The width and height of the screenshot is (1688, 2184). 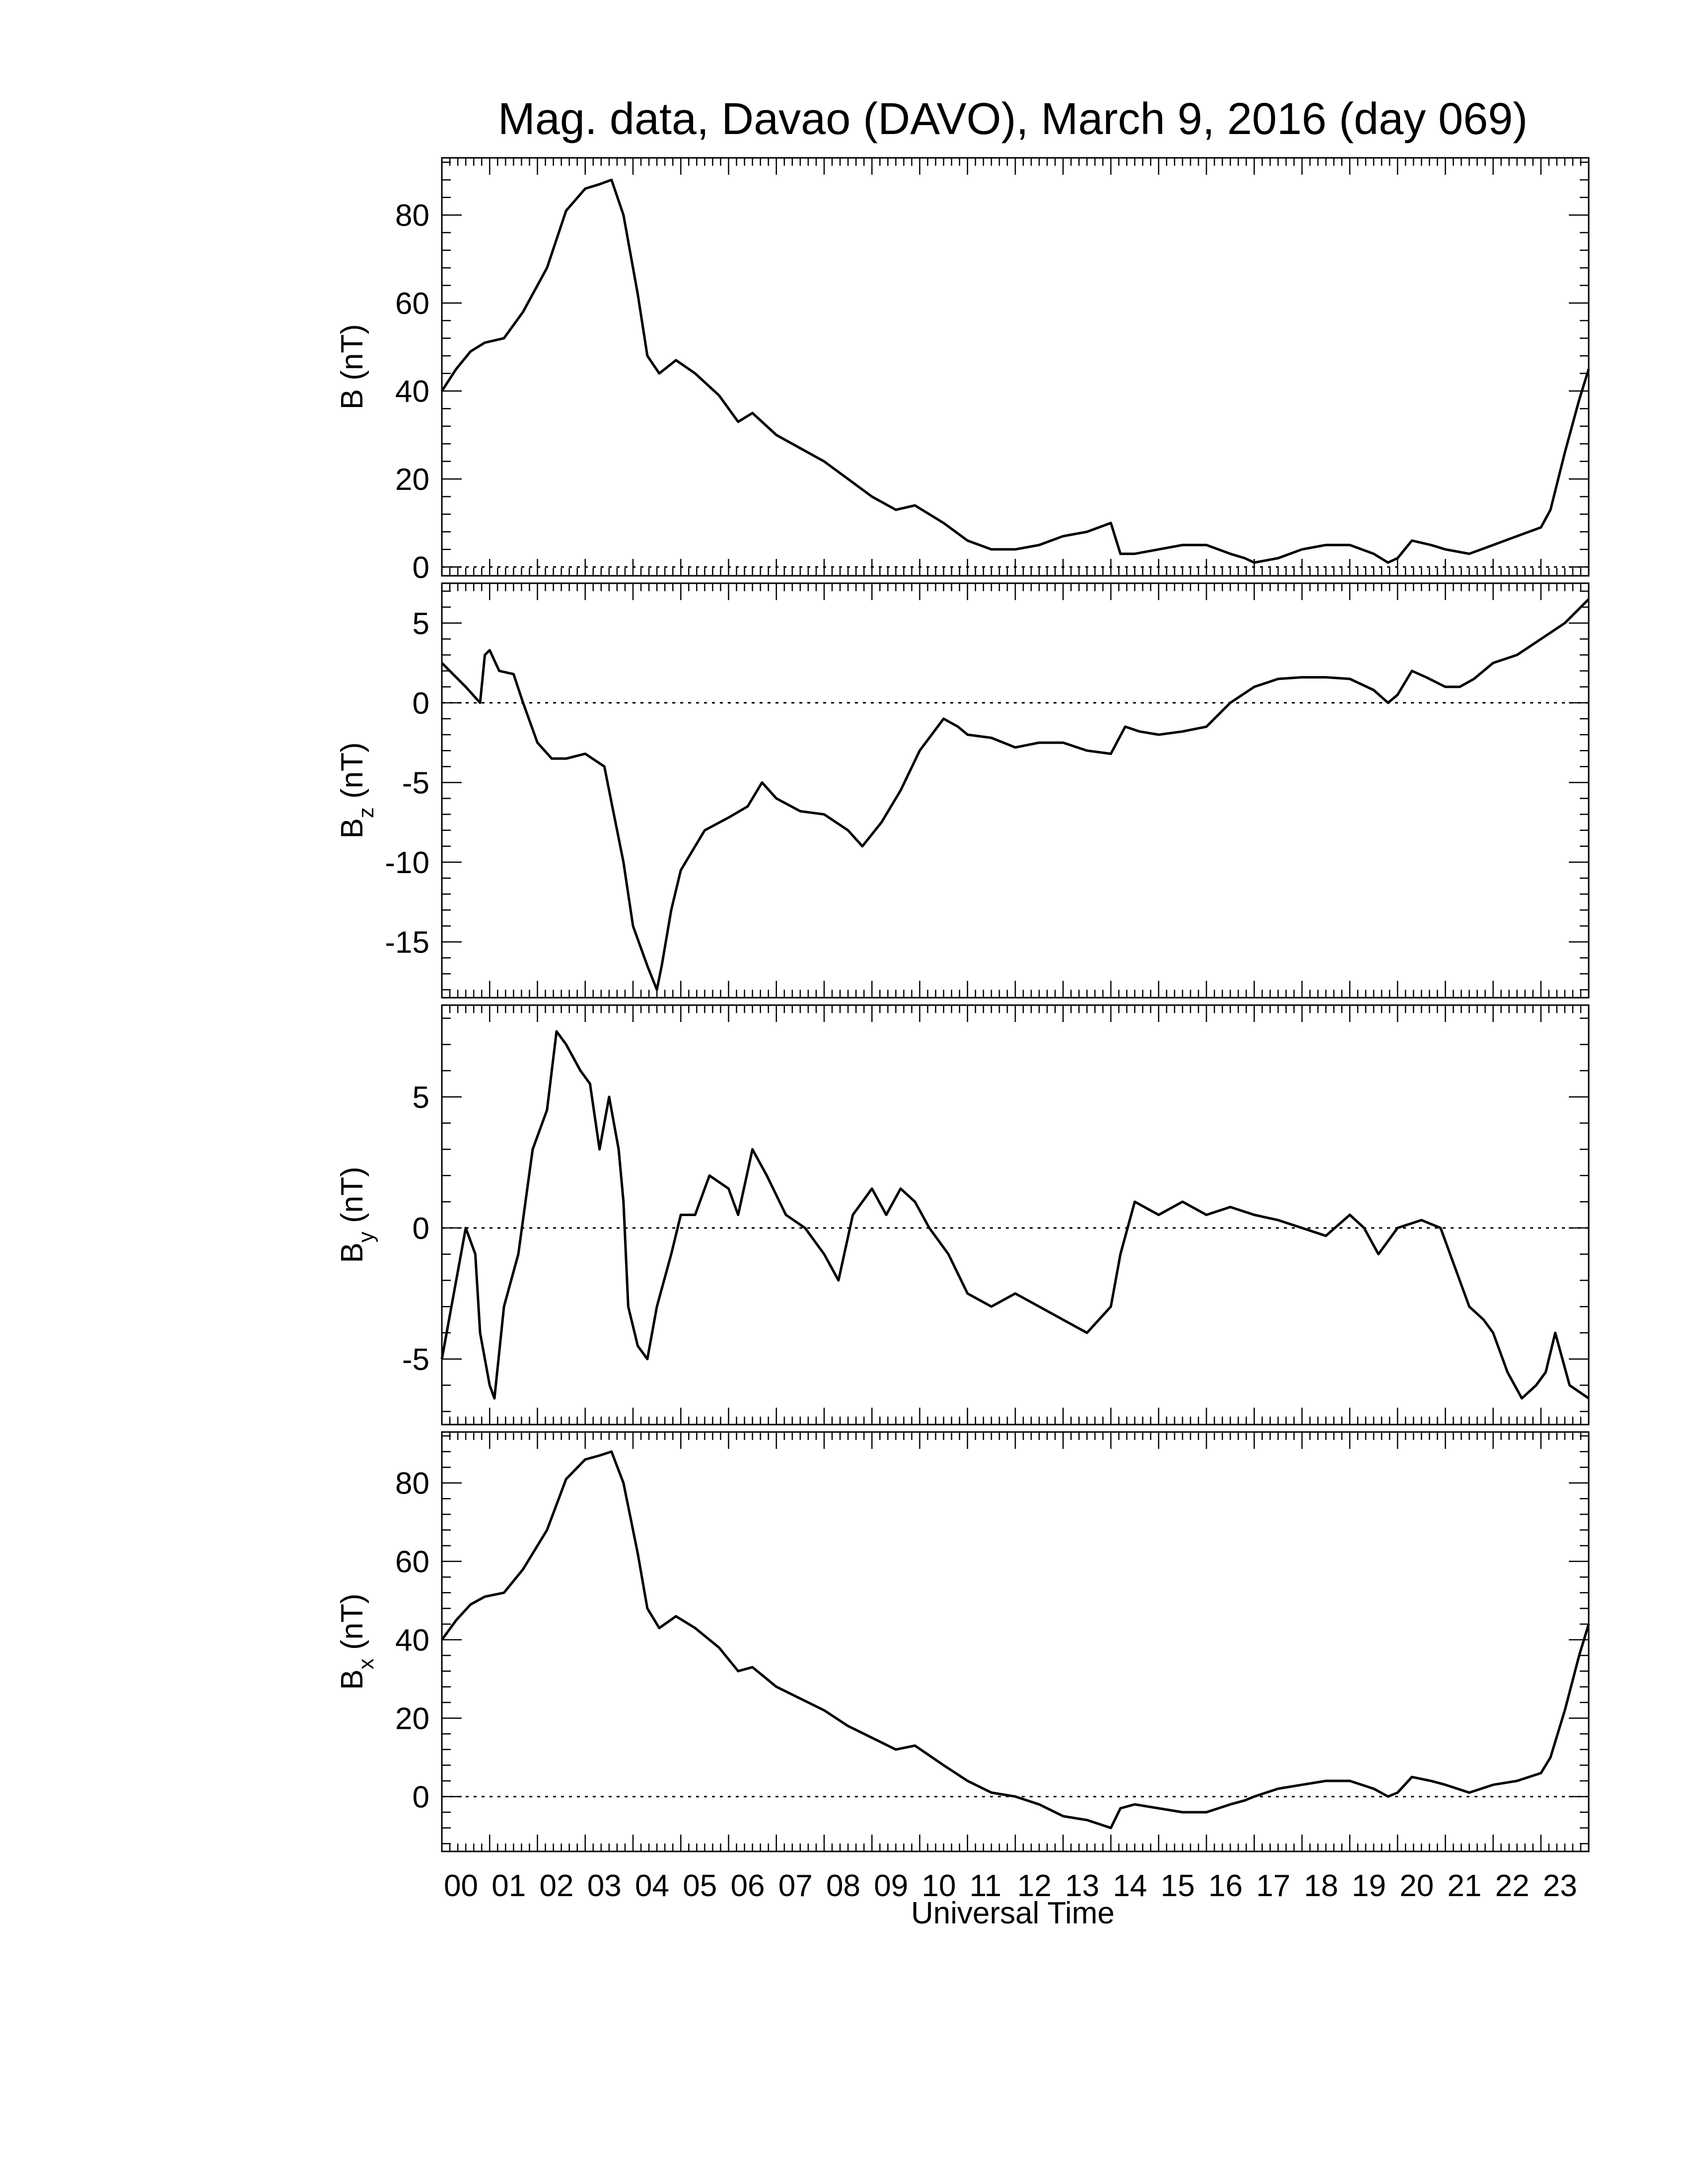 What do you see at coordinates (557, 1886) in the screenshot?
I see `x-tick-label: 02` at bounding box center [557, 1886].